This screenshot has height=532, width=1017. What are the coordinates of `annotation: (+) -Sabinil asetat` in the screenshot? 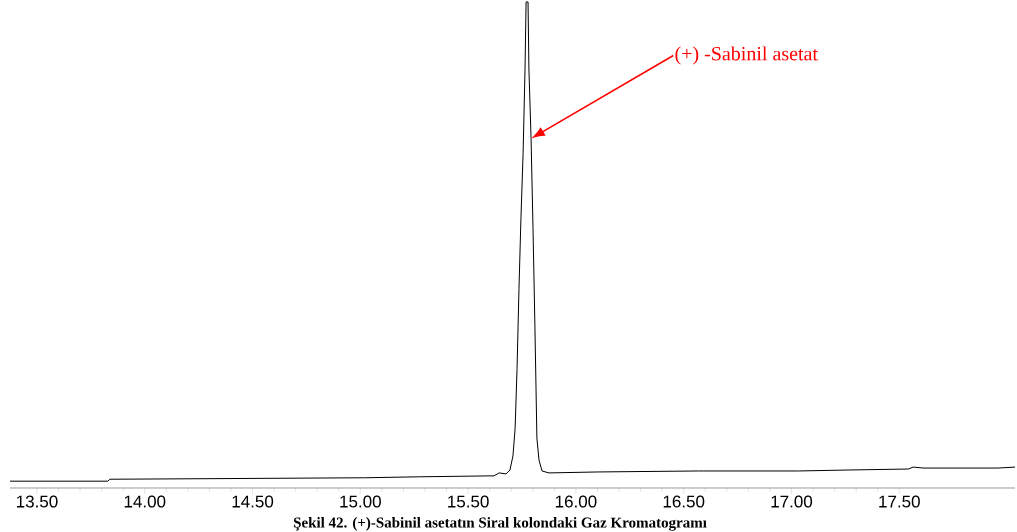 It's located at (746, 55).